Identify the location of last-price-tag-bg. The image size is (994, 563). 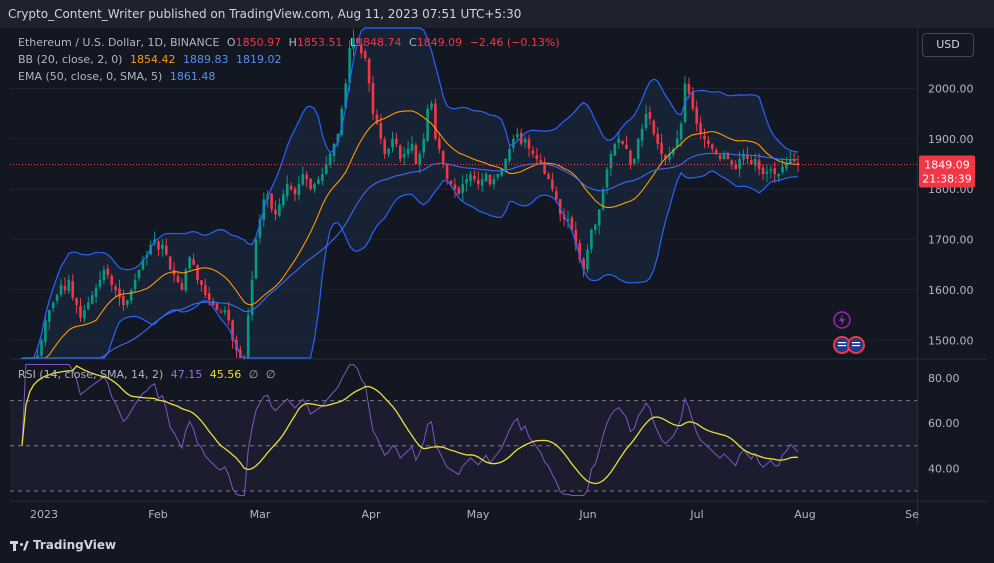
(947, 171).